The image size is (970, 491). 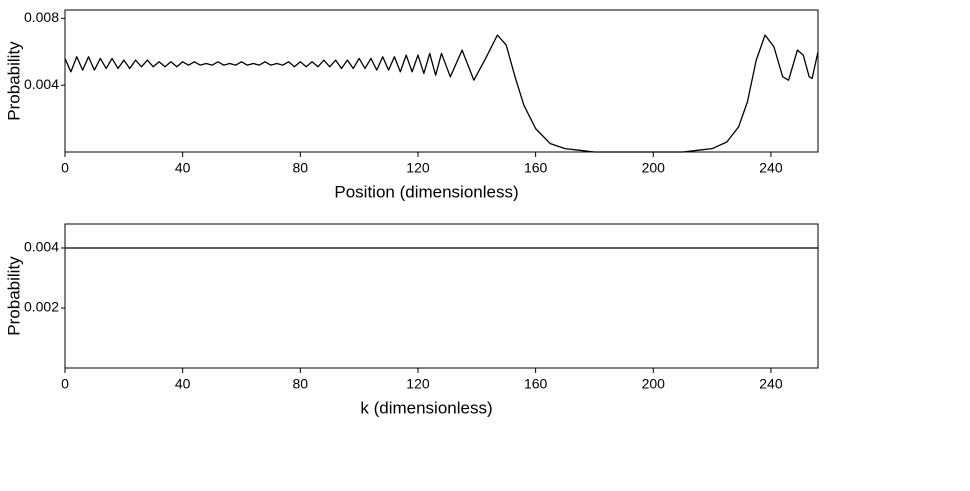 What do you see at coordinates (41, 307) in the screenshot?
I see `y-tick-label: 0.002` at bounding box center [41, 307].